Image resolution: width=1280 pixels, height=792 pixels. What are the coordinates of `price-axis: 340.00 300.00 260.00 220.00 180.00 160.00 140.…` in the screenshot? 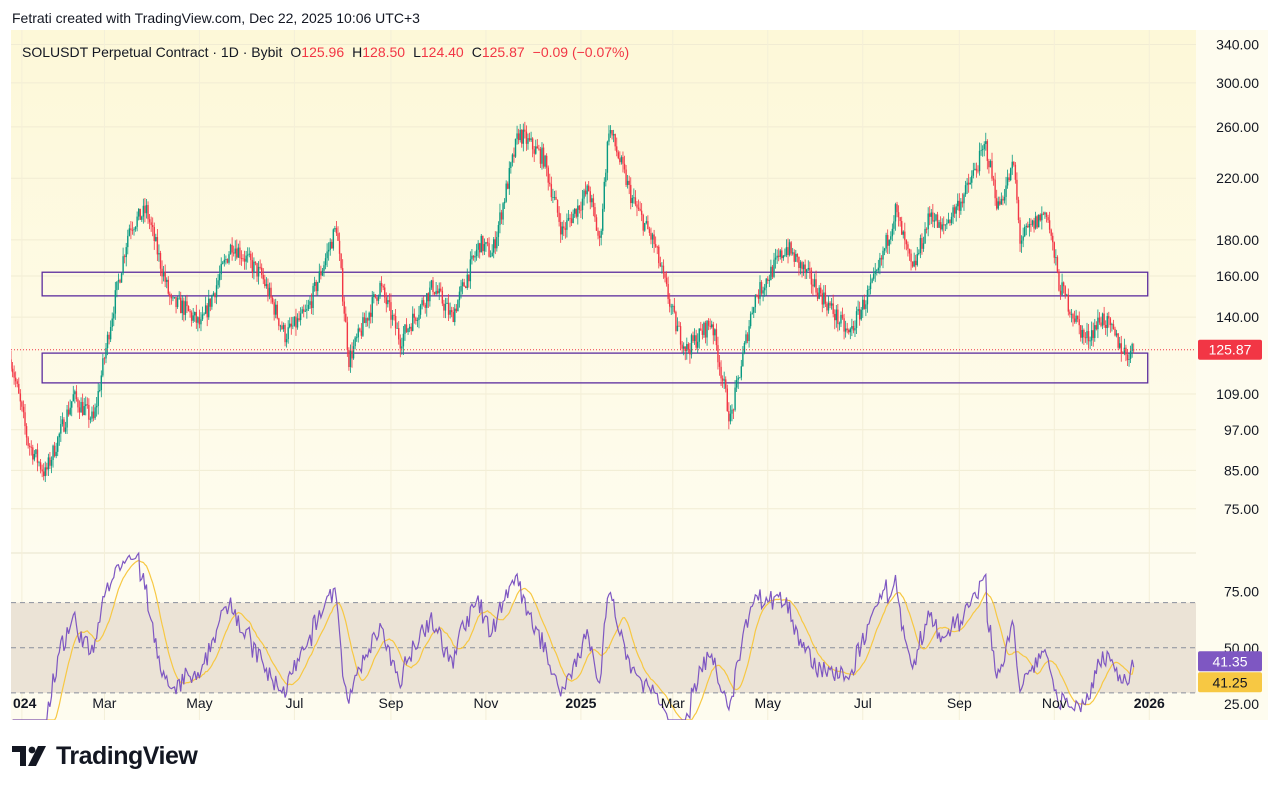 It's located at (1230, 374).